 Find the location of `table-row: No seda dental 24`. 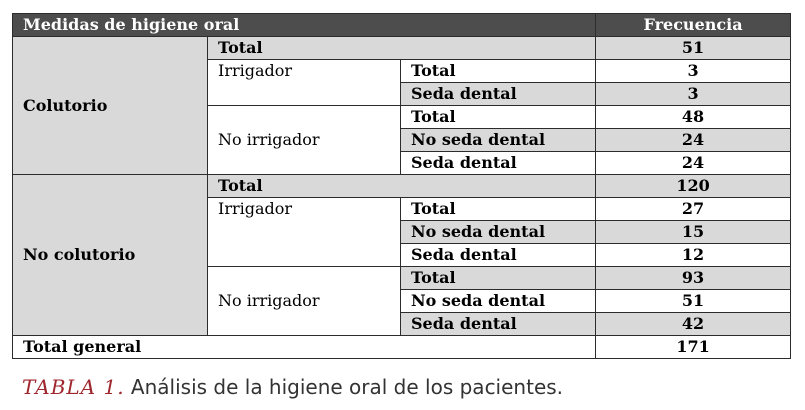

table-row: No seda dental 24 is located at coordinates (402, 140).